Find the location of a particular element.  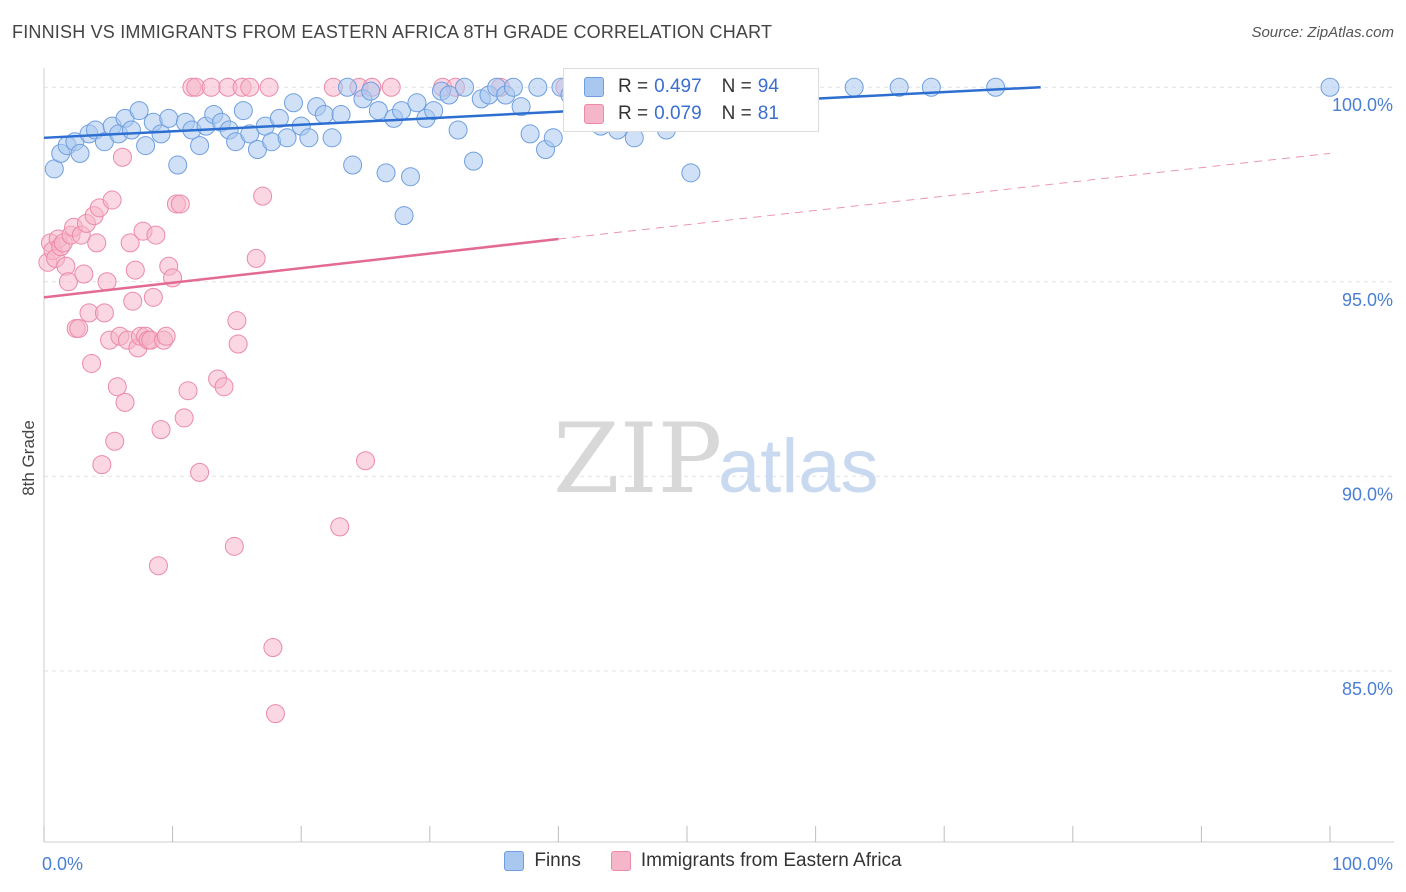

legend-r-value: 0.079 is located at coordinates (678, 113).